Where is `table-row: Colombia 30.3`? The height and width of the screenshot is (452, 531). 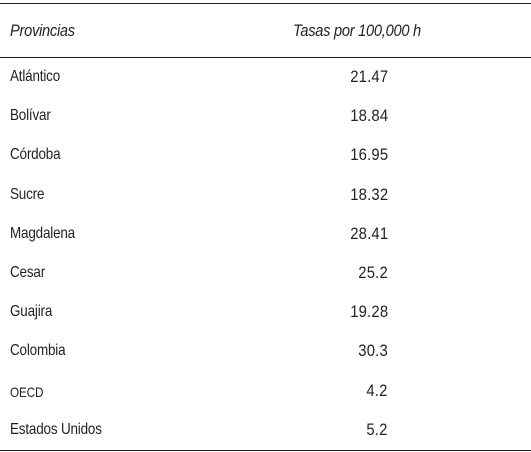 table-row: Colombia 30.3 is located at coordinates (265, 350).